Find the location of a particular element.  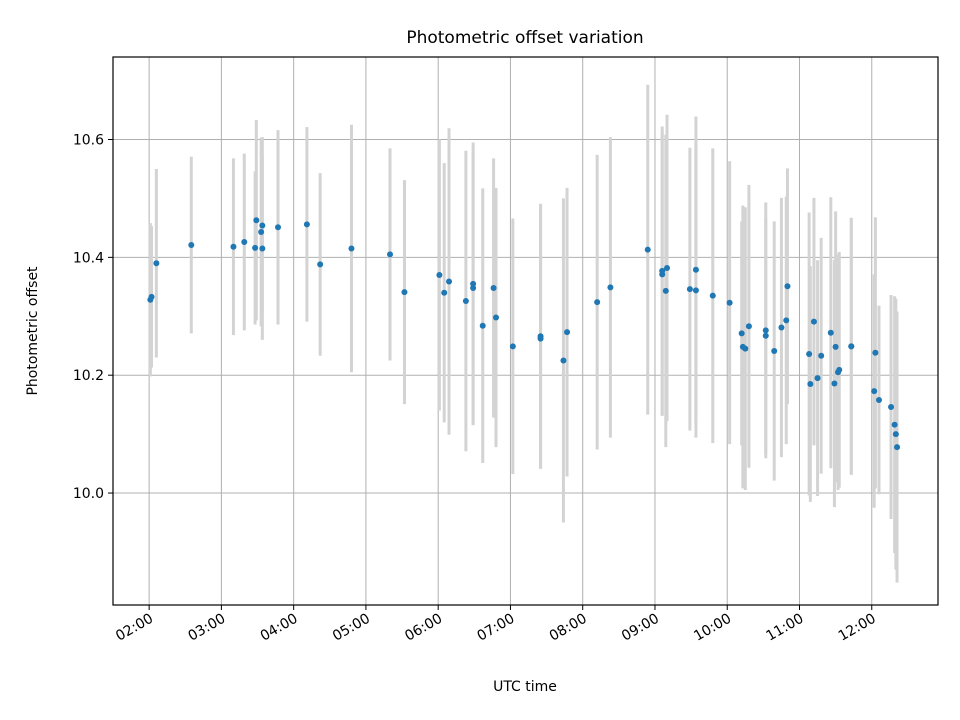

x-axis-label: UTC time is located at coordinates (525, 687).